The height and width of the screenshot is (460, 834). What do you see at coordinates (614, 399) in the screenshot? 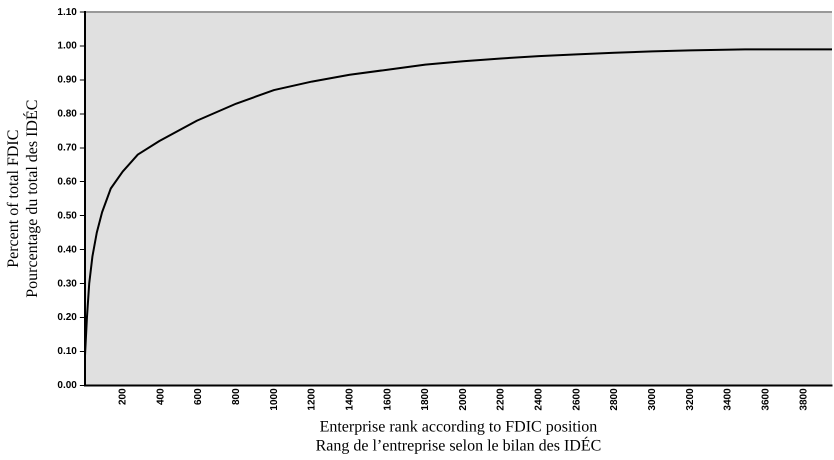
I see `x-tick-label: 2800` at bounding box center [614, 399].